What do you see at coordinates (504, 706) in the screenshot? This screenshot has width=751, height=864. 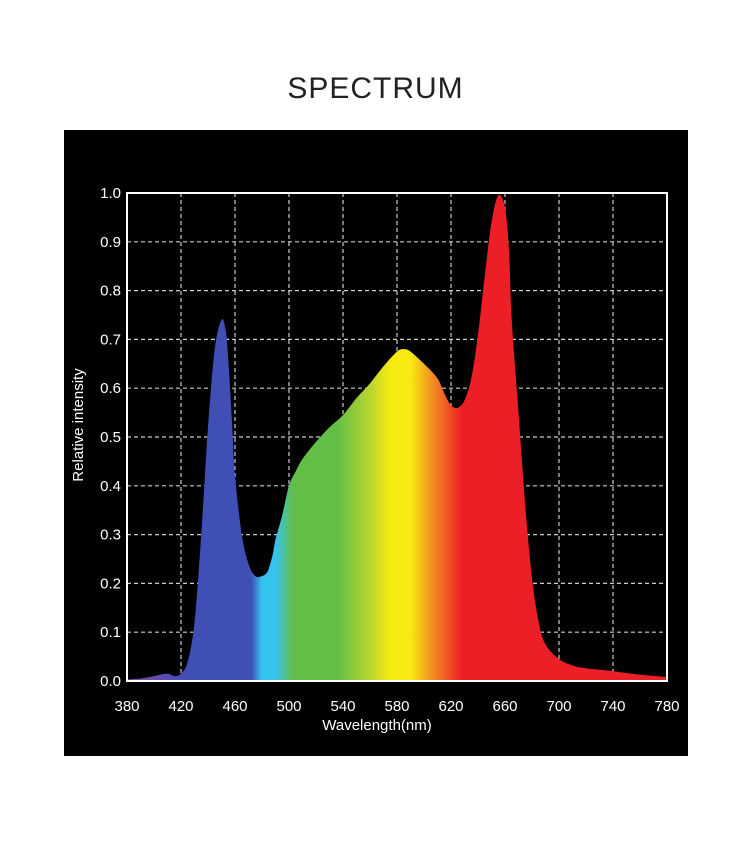 I see `x-tick-label: 660` at bounding box center [504, 706].